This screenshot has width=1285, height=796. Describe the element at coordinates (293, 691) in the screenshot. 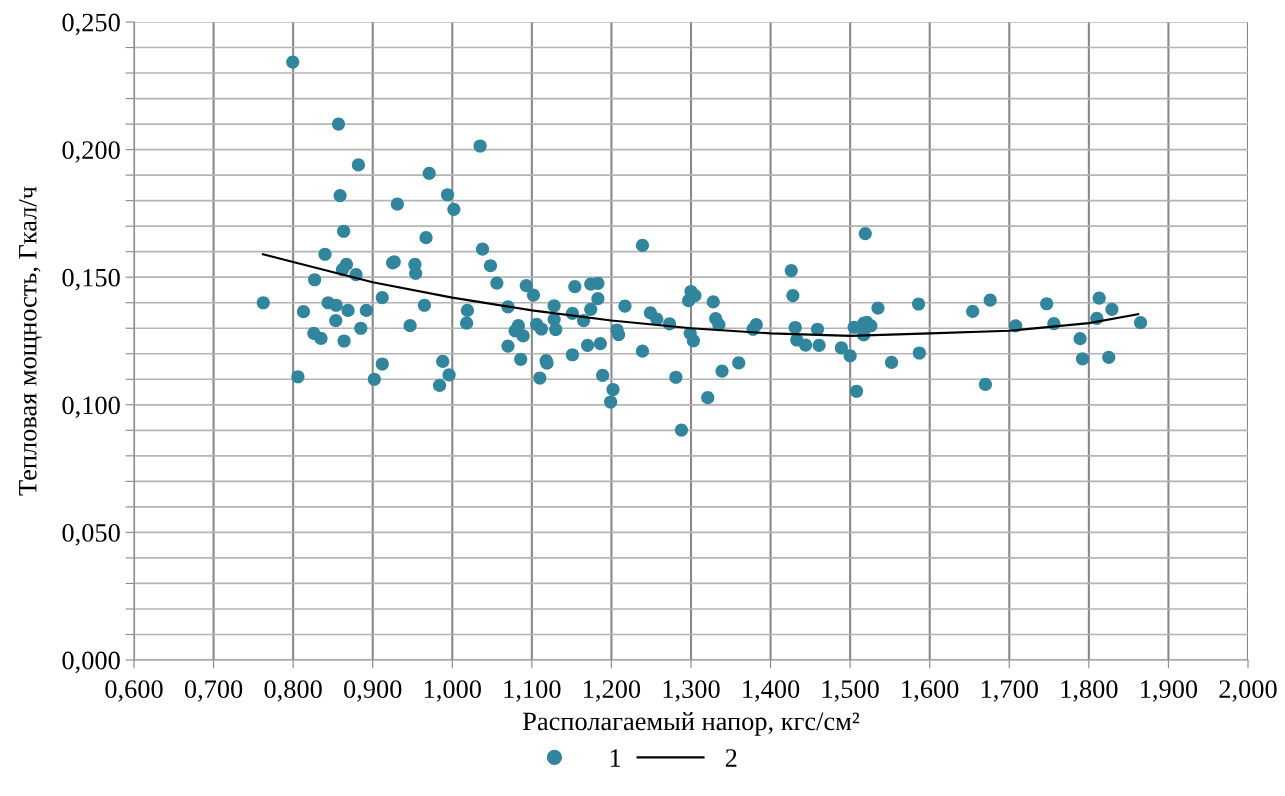

I see `x-tick-label: 0,800` at that location.